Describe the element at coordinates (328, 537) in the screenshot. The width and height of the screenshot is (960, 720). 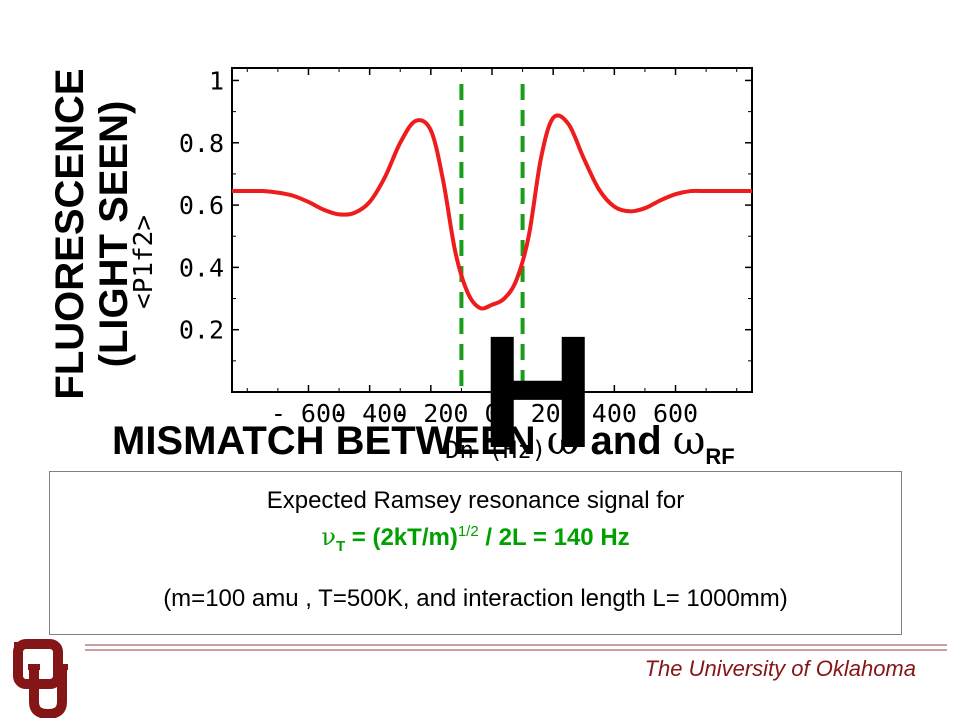
I see `nu-symbol: ν` at that location.